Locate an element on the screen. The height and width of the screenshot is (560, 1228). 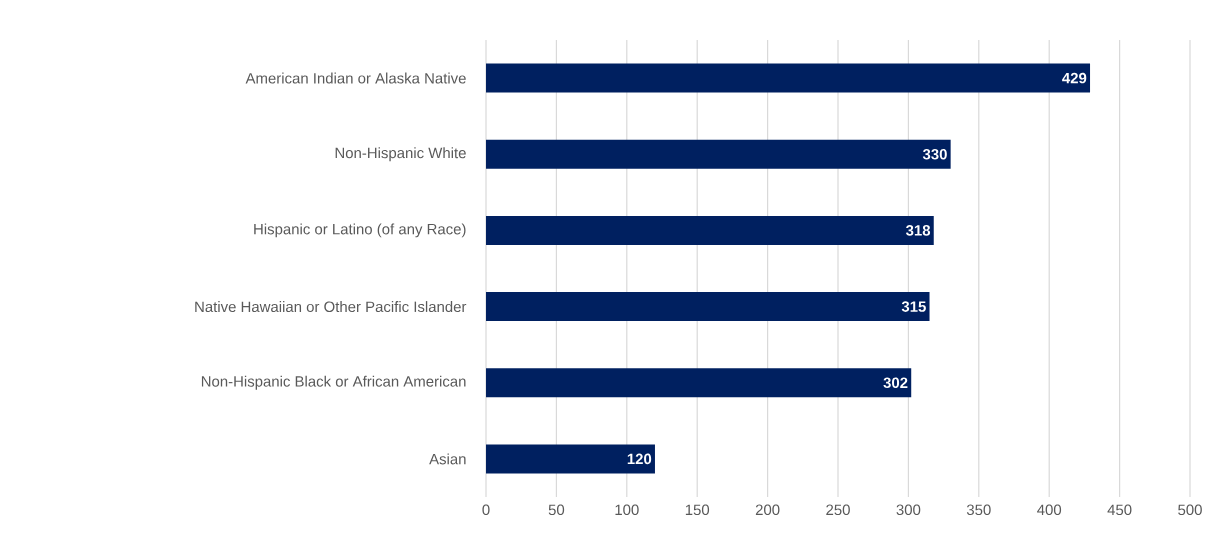
x-tick-label: 100 is located at coordinates (627, 510).